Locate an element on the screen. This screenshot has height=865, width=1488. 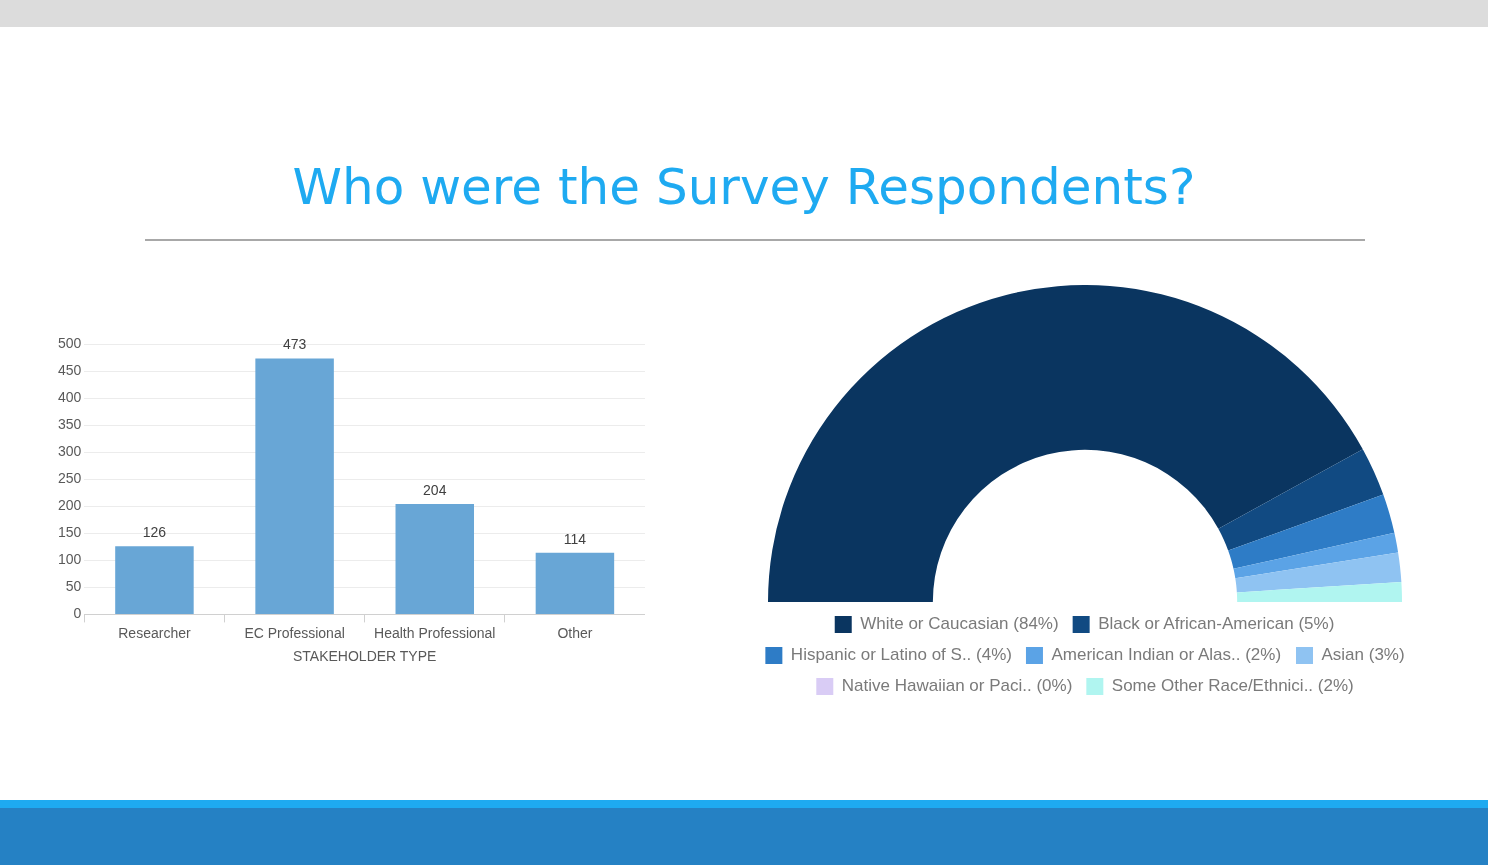
chart-title: Who were the Survey Respondents? is located at coordinates (744, 187).